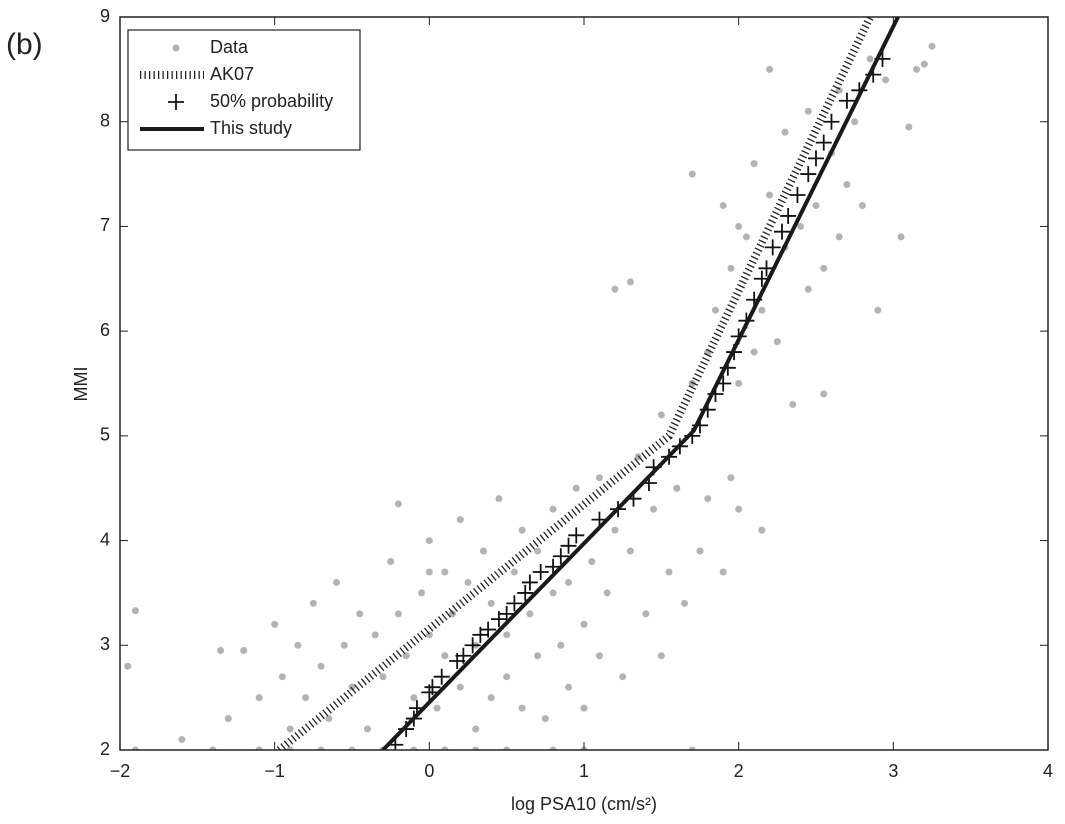 The image size is (1065, 824). What do you see at coordinates (81, 384) in the screenshot?
I see `y-axis-label: MMI` at bounding box center [81, 384].